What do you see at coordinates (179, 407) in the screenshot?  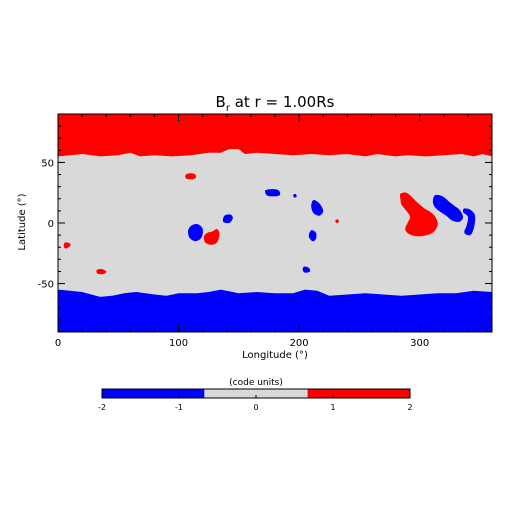 I see `colorbar-tick-label: -1` at bounding box center [179, 407].